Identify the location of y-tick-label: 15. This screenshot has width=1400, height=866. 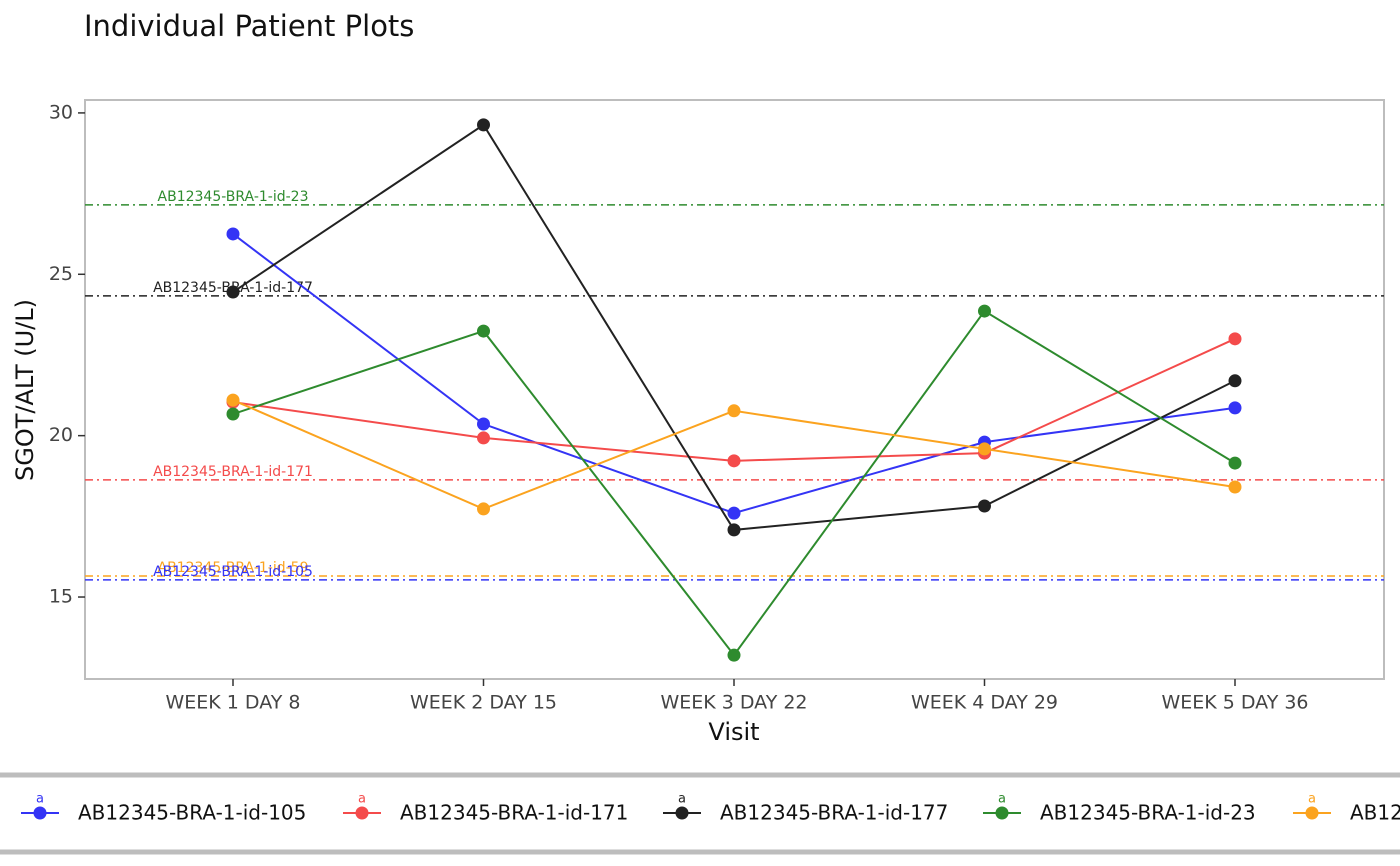
(61, 597).